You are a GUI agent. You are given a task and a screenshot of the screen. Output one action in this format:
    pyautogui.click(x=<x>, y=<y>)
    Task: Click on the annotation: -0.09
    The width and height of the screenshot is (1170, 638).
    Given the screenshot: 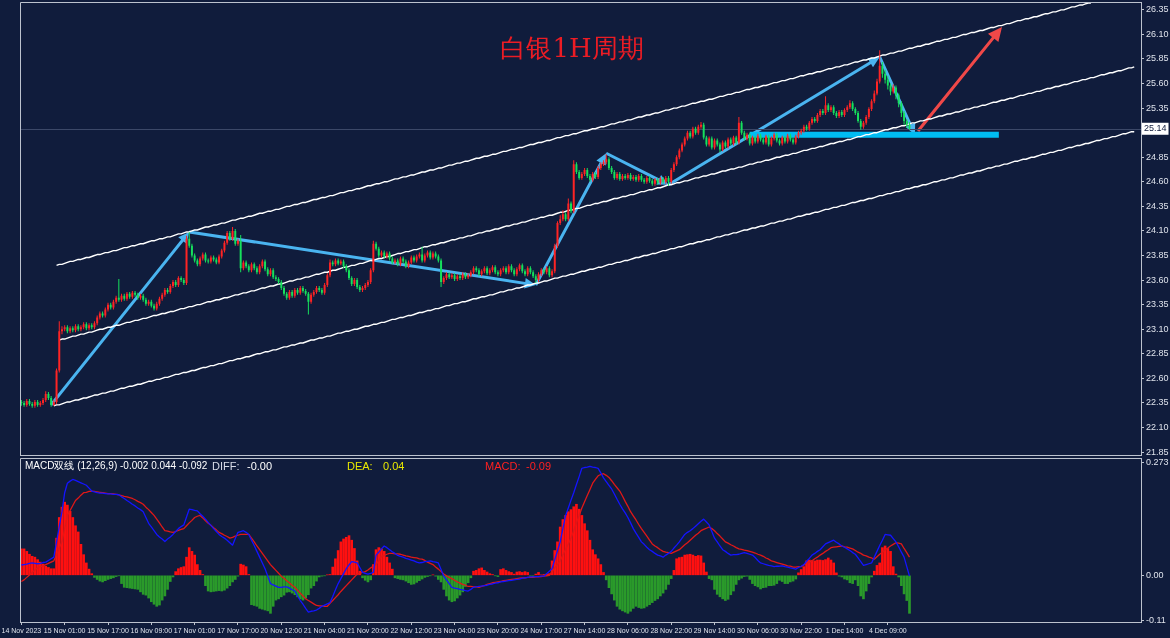 What is the action you would take?
    pyautogui.click(x=539, y=466)
    